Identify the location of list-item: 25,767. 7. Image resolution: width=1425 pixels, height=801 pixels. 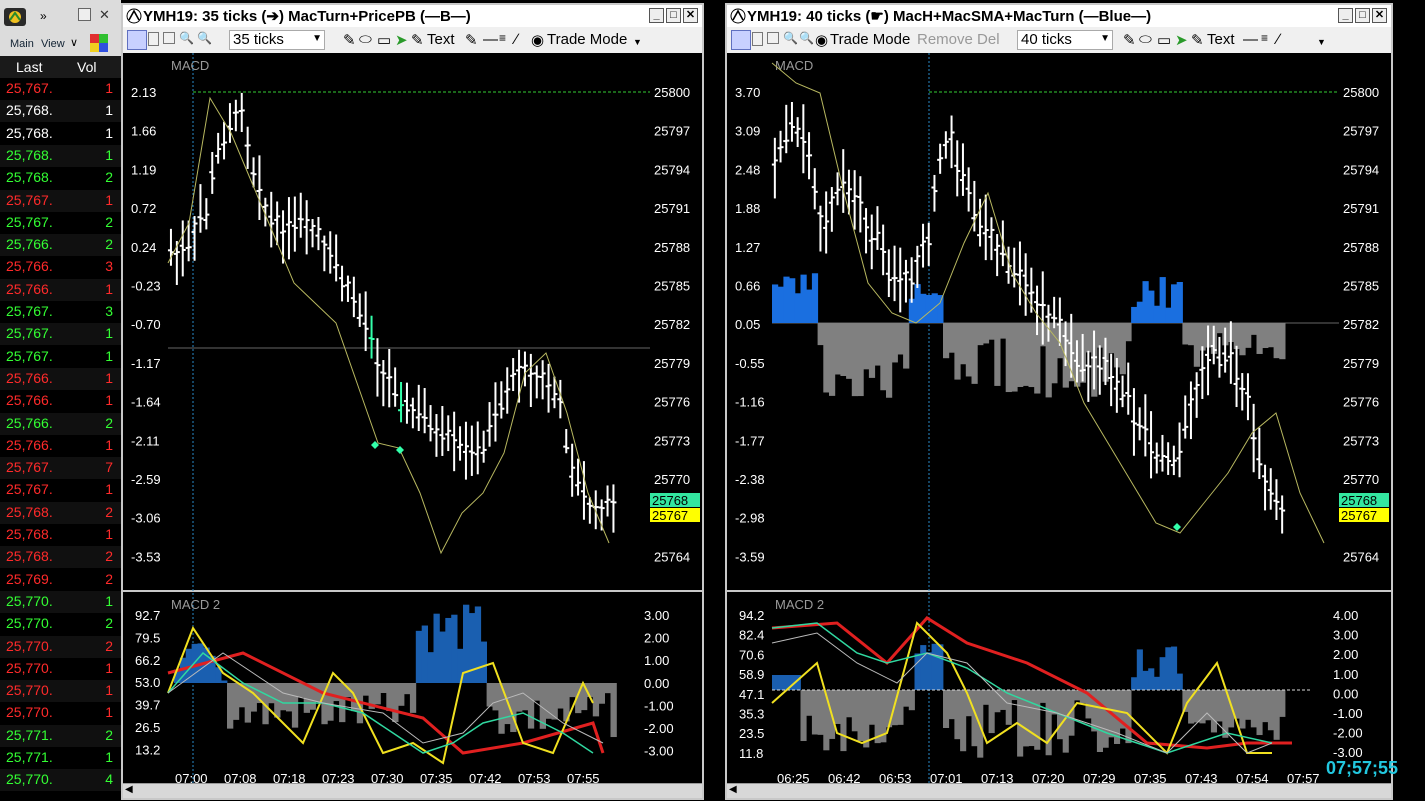
(60, 468).